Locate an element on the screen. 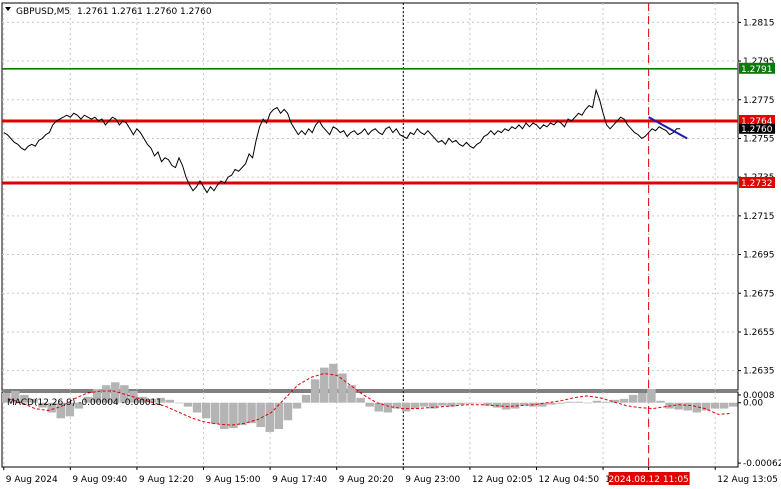 This screenshot has height=489, width=781. macd-tick-label: 0.00 is located at coordinates (753, 404).